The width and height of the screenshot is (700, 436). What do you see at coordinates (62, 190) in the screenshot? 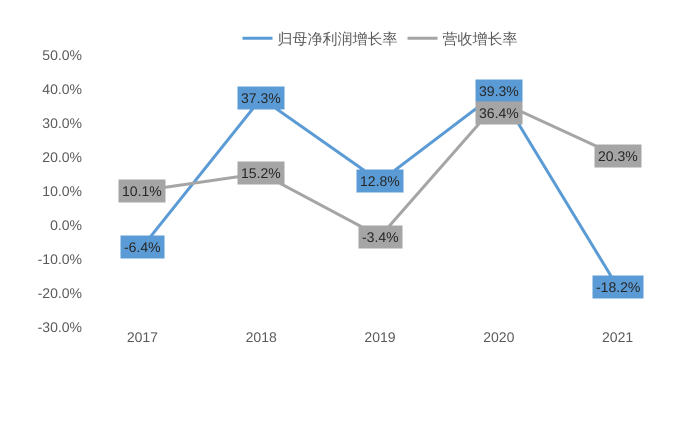
I see `y-tick-label: 10.0%` at bounding box center [62, 190].